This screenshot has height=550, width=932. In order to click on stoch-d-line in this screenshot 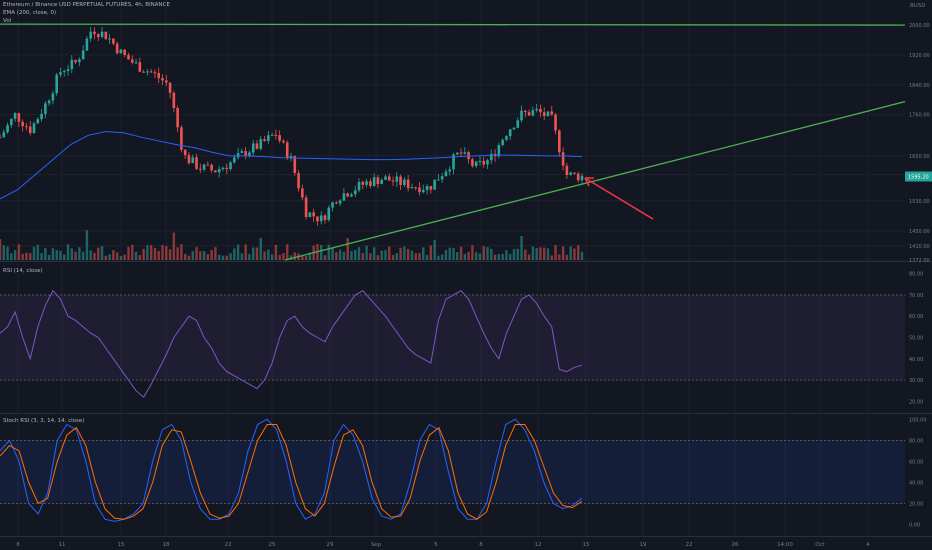, I will do `click(291, 472)`.